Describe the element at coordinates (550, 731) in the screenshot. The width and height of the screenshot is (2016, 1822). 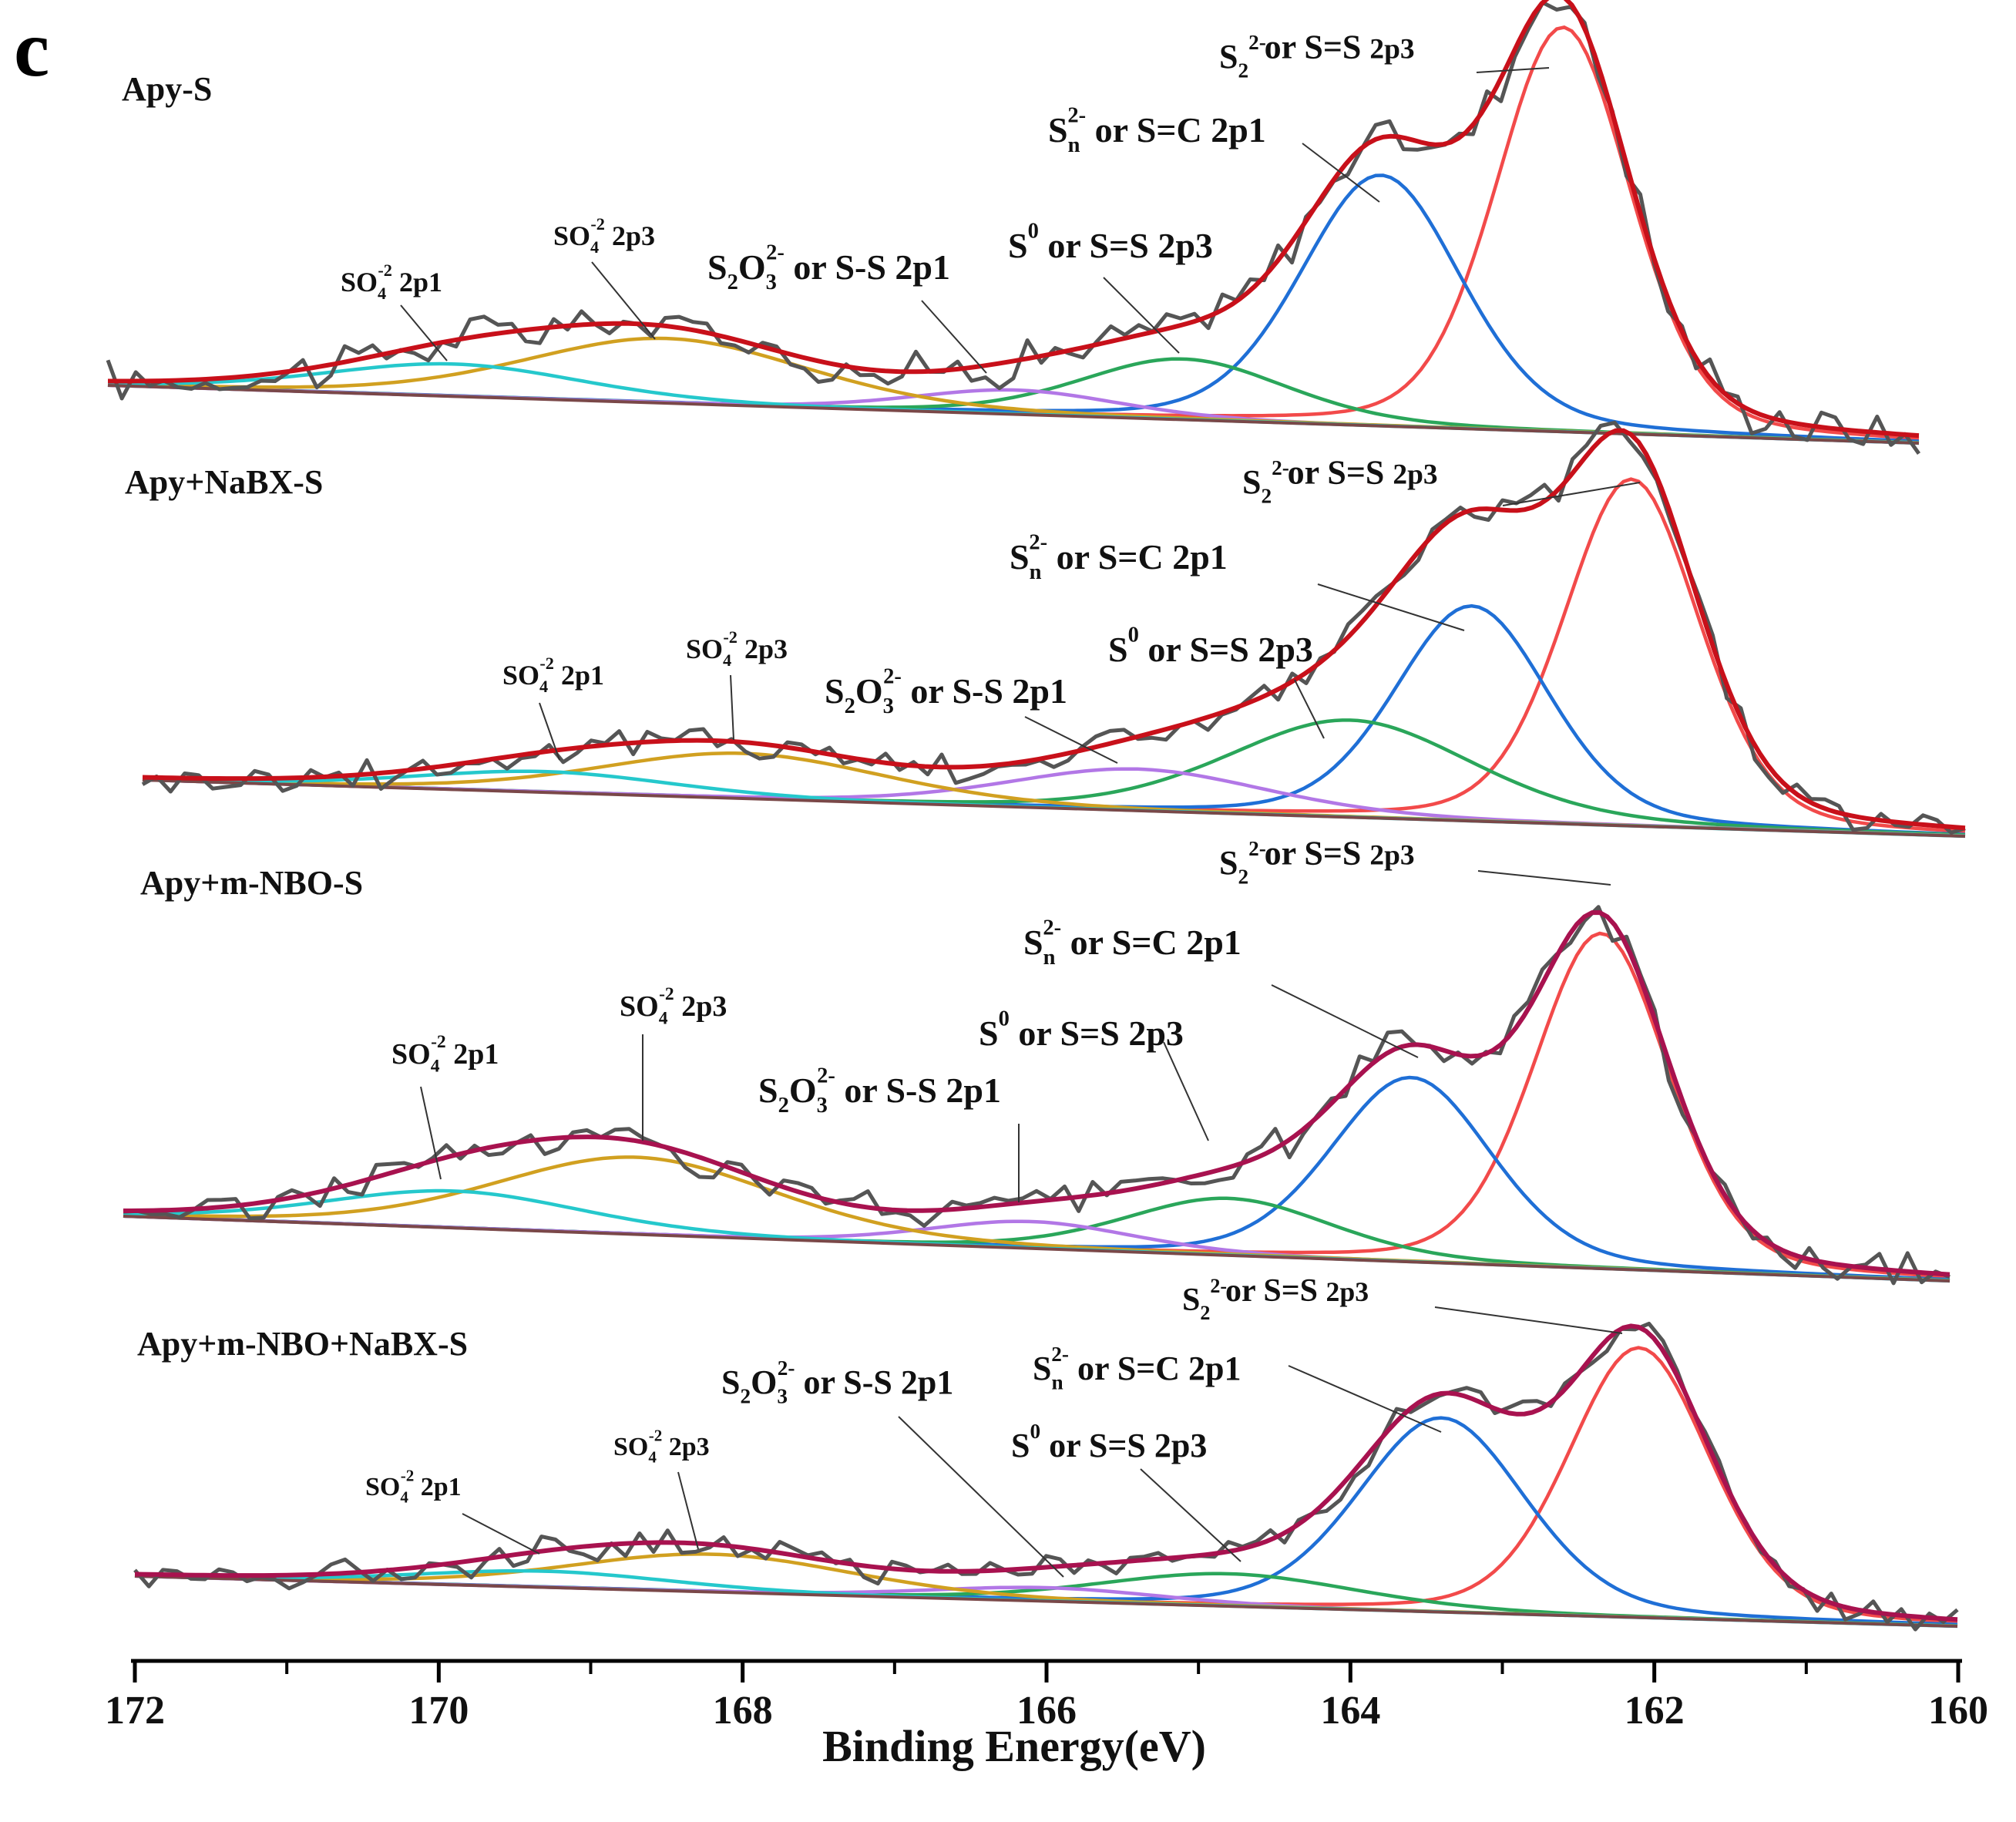
I see `p2-label-SO4-2p1-leader` at that location.